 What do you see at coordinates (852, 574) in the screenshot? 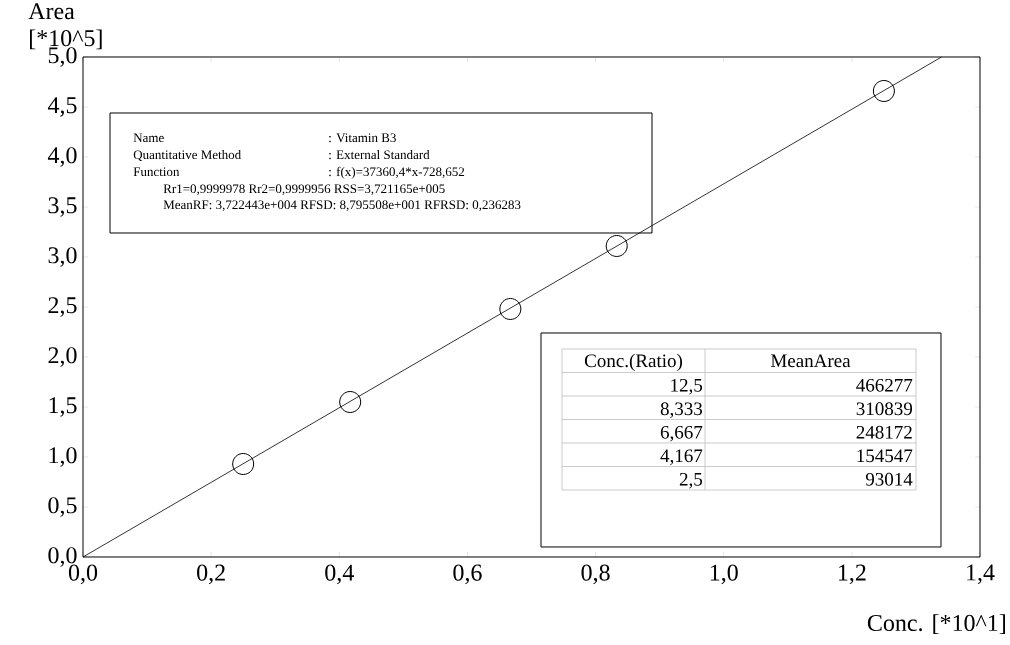
I see `x-tick-label: 1,2` at bounding box center [852, 574].